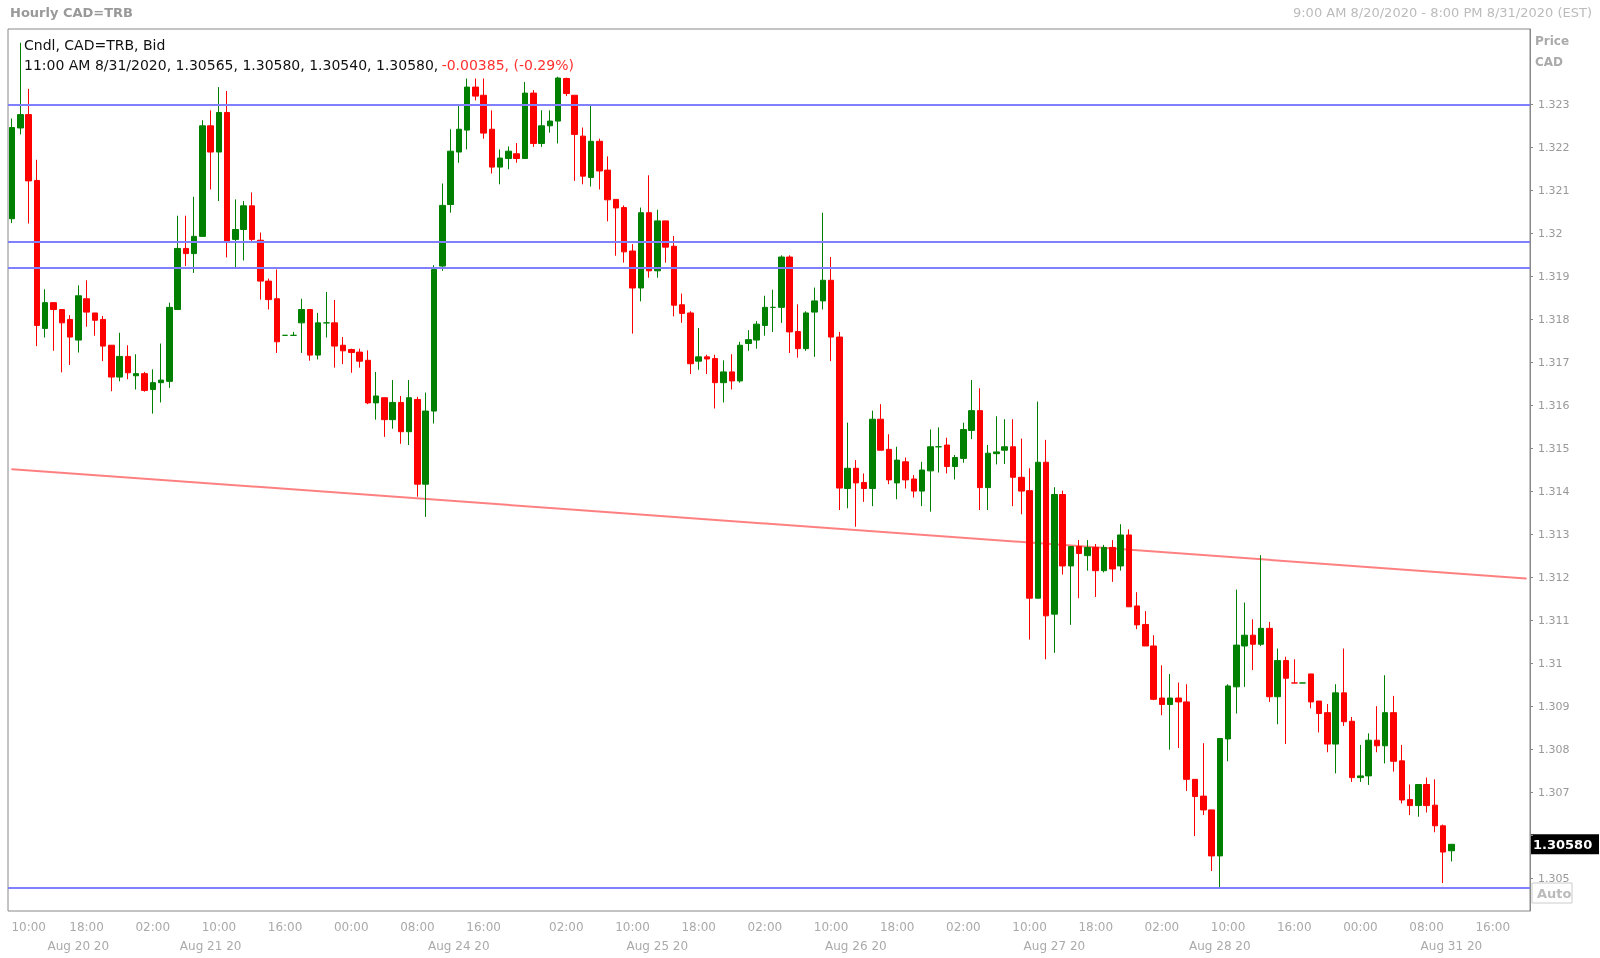 This screenshot has width=1600, height=958. What do you see at coordinates (1550, 233) in the screenshot?
I see `y-tick-label: 1.32` at bounding box center [1550, 233].